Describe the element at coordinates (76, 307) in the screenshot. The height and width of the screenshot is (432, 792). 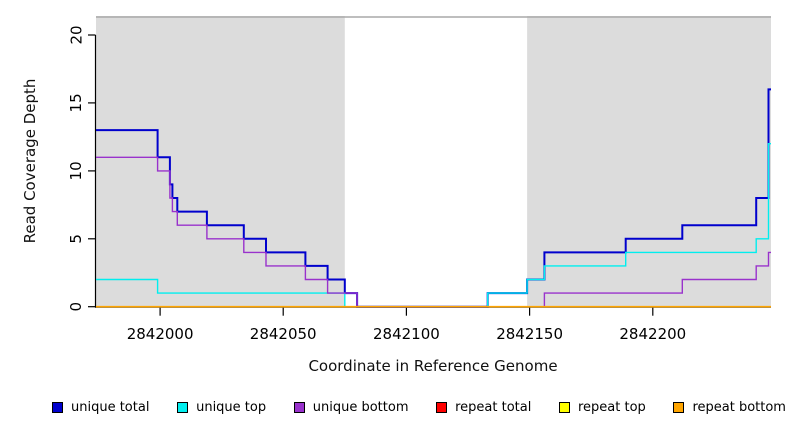
I see `y-tick-label: 0` at that location.